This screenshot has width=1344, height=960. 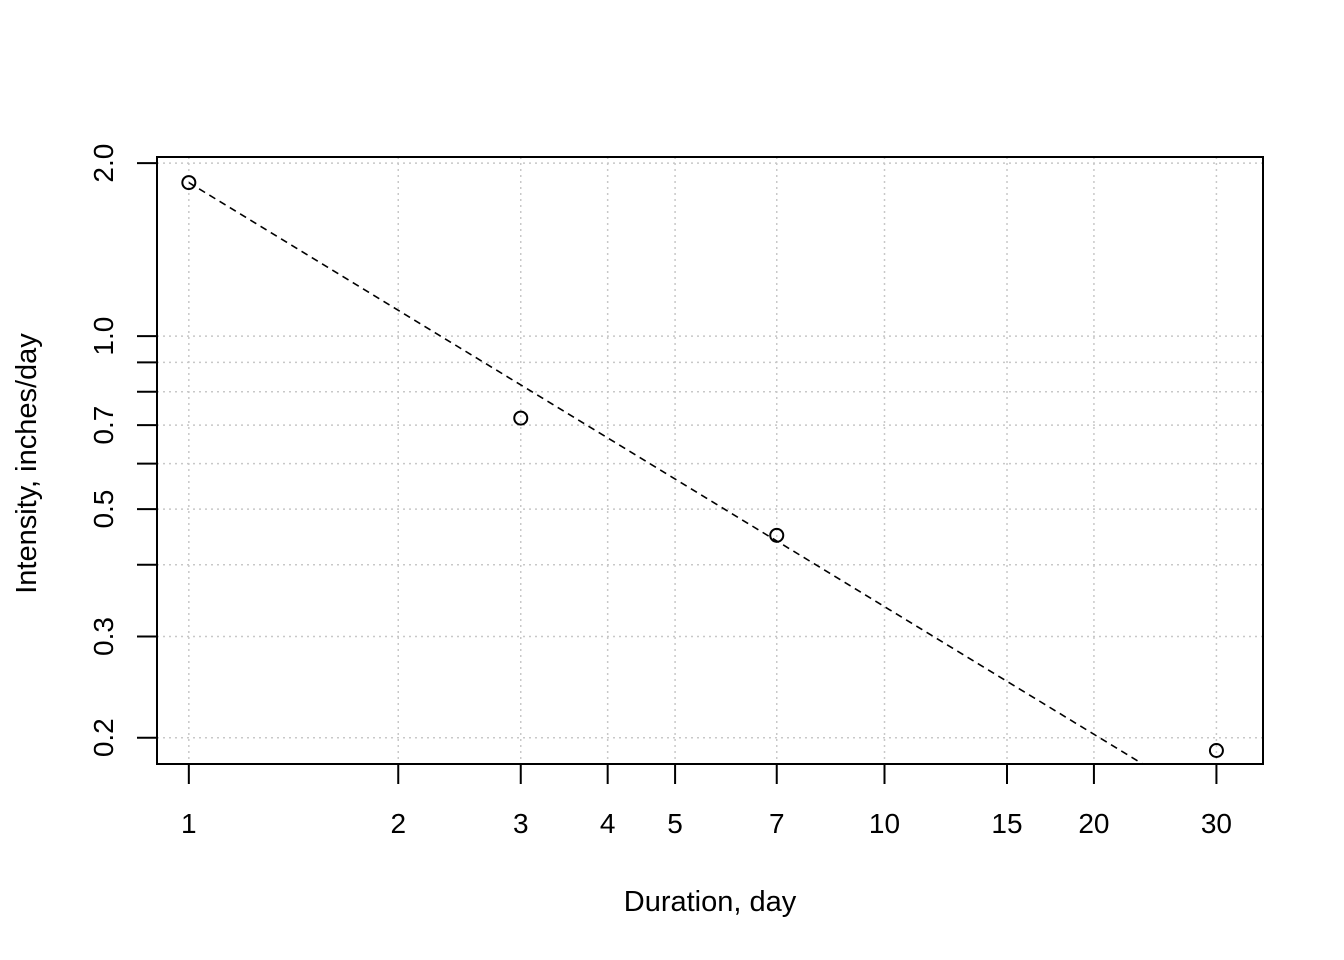 What do you see at coordinates (675, 823) in the screenshot?
I see `x-tick-label: 5` at bounding box center [675, 823].